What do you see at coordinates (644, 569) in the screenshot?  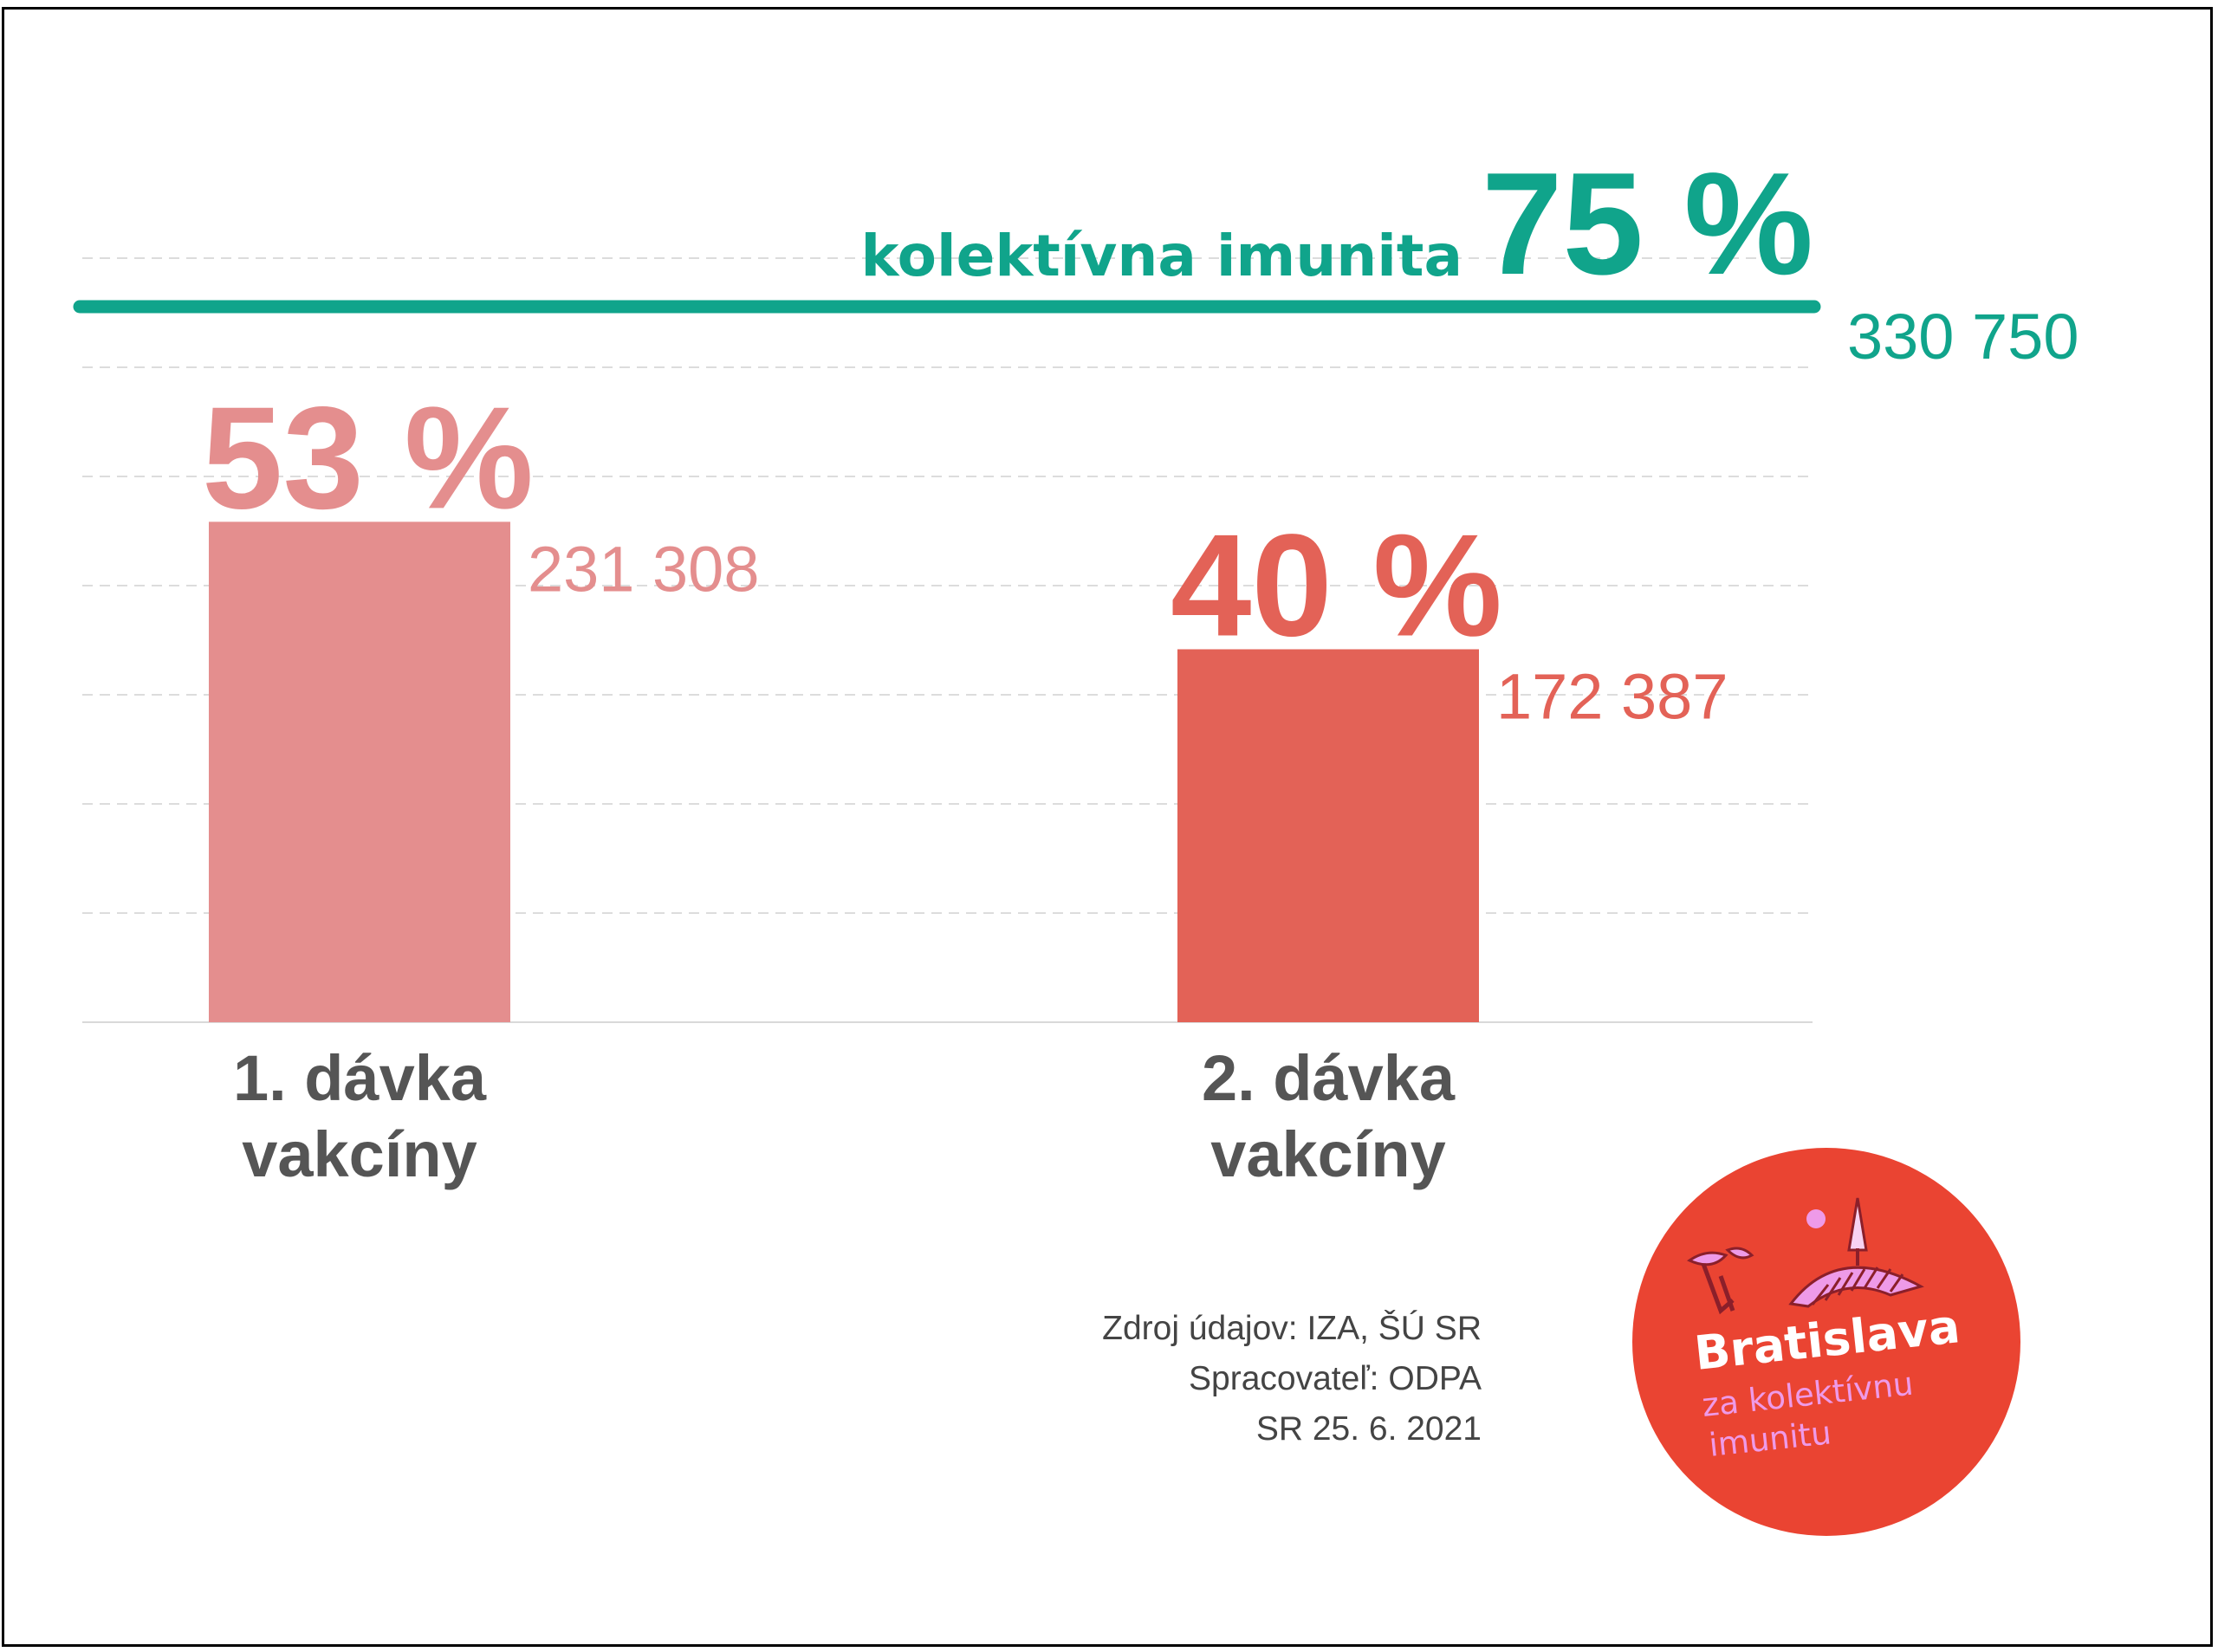 I see `bar-value-label: 231 308` at bounding box center [644, 569].